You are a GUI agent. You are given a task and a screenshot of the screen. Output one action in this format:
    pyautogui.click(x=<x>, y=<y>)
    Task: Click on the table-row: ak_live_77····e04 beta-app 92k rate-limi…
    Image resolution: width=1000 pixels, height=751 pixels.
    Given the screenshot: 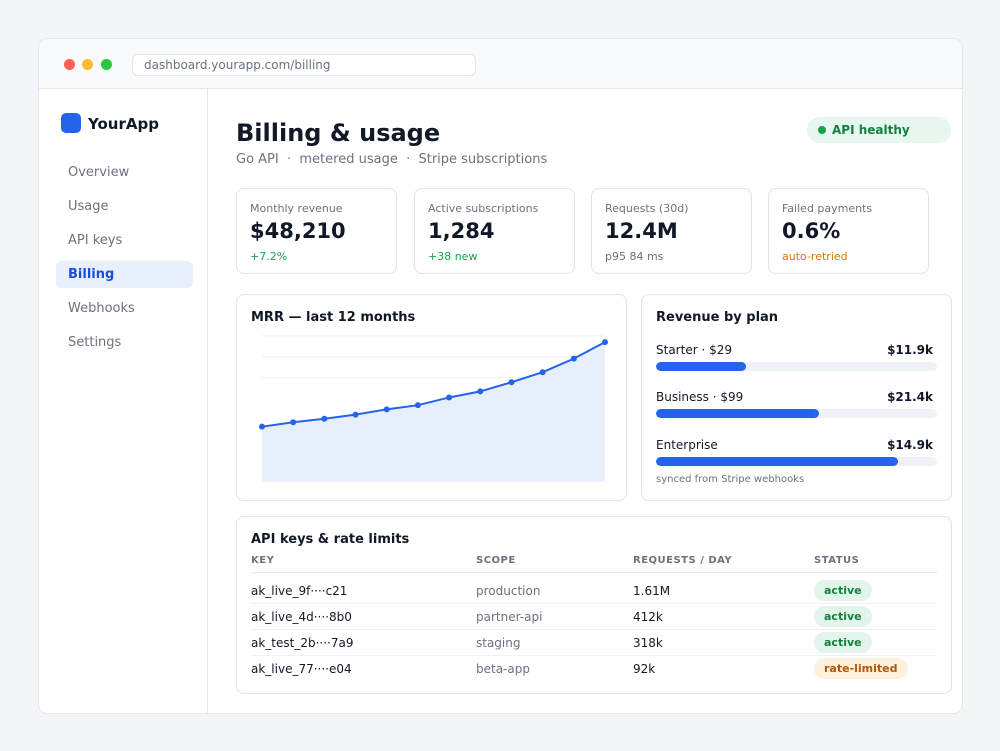 What is the action you would take?
    pyautogui.click(x=594, y=669)
    